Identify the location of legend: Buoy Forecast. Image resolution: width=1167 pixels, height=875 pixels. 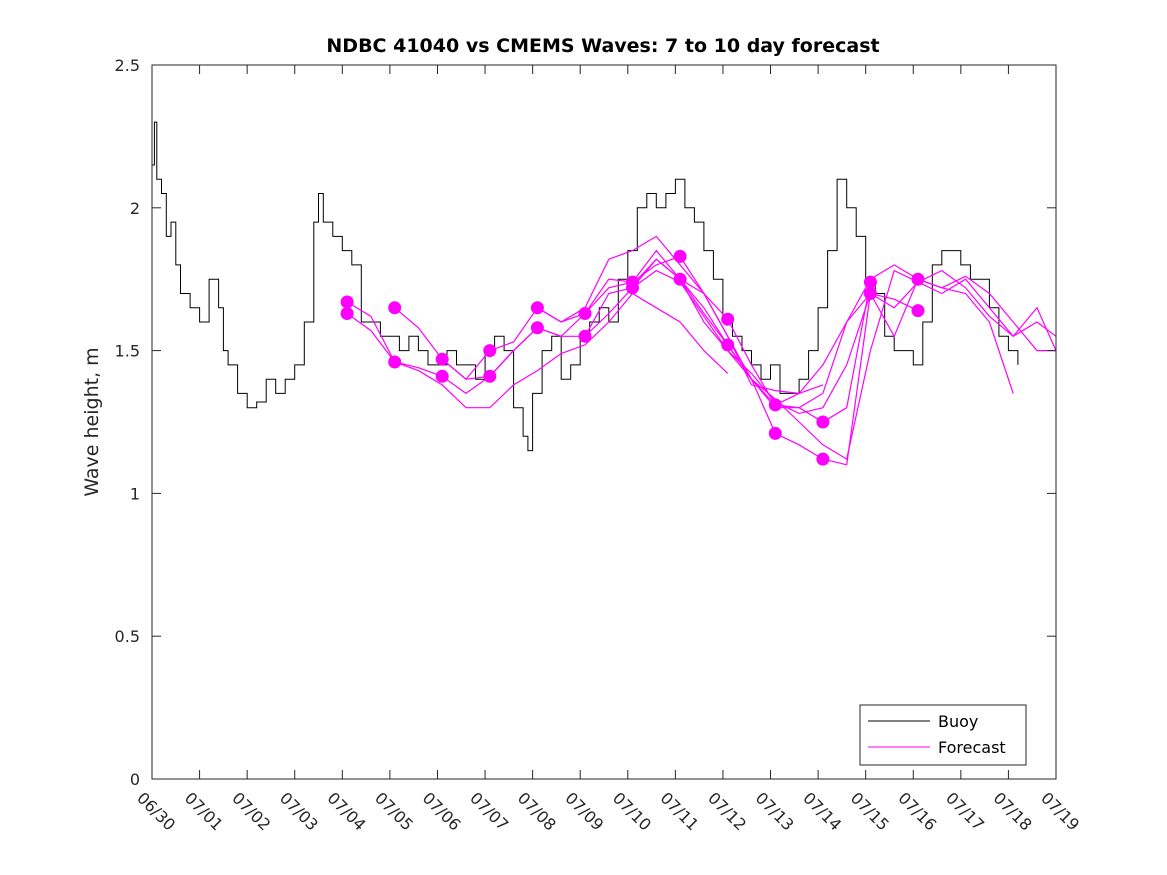
(943, 735).